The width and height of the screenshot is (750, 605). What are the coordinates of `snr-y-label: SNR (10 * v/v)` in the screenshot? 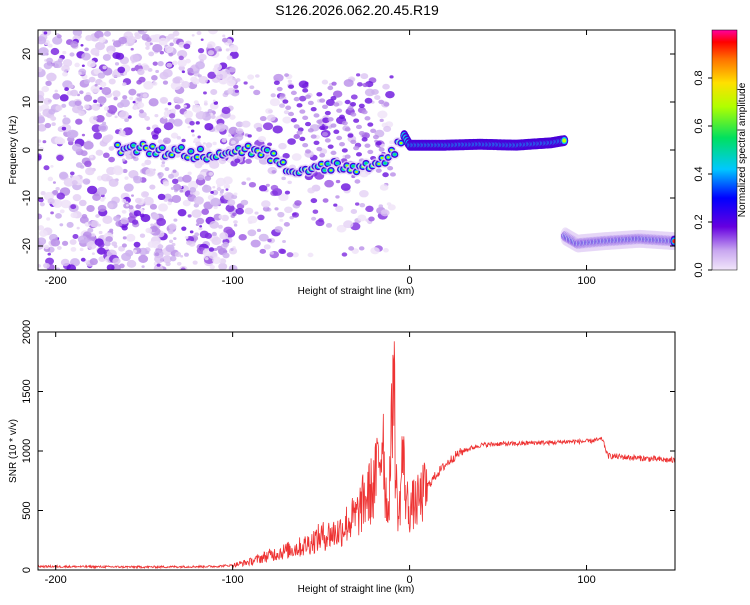 It's located at (13, 451).